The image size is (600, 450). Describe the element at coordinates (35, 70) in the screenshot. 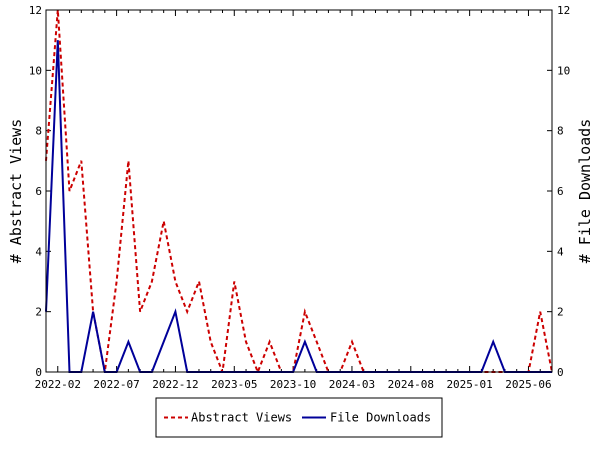

I see `y-tick-label-left: 10` at that location.